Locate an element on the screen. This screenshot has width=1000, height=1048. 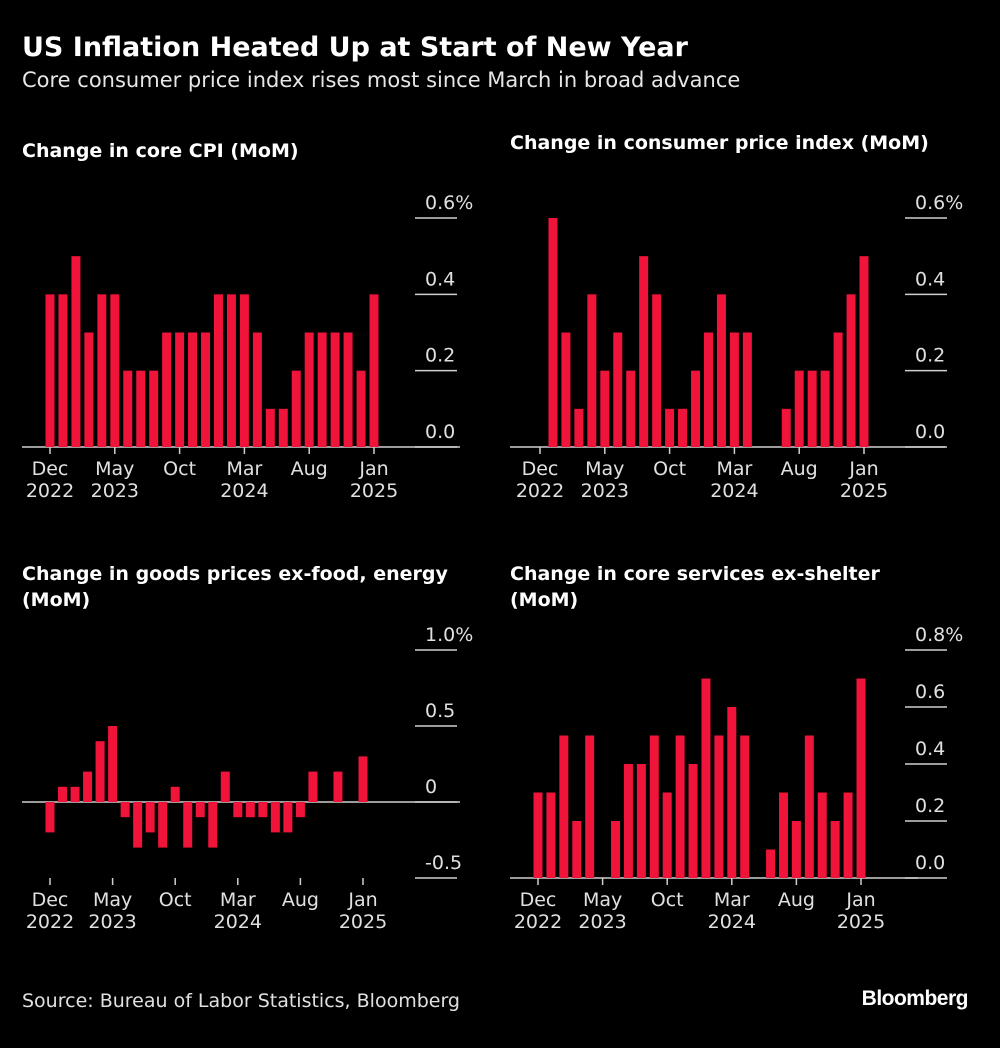
y-tick-label: 0.8% is located at coordinates (939, 635).